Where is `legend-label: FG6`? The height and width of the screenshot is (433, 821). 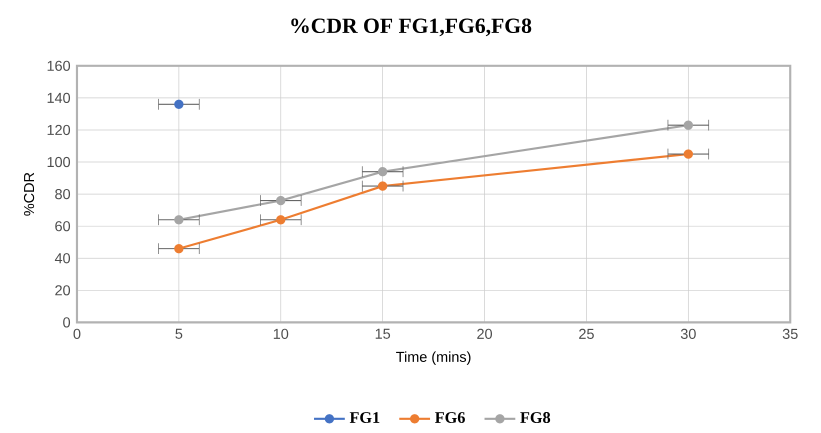 legend-label: FG6 is located at coordinates (450, 418).